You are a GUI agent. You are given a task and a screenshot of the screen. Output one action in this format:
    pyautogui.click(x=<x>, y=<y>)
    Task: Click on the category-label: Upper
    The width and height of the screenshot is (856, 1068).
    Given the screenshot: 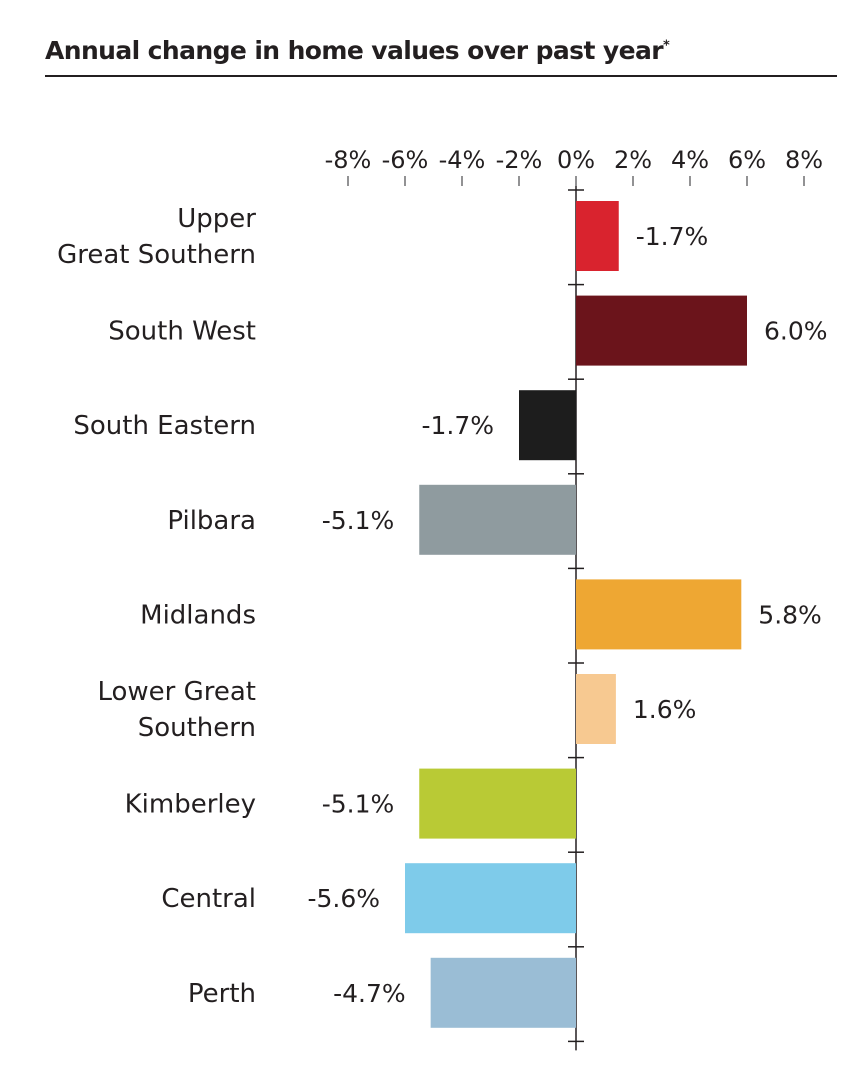 What is the action you would take?
    pyautogui.click(x=216, y=219)
    